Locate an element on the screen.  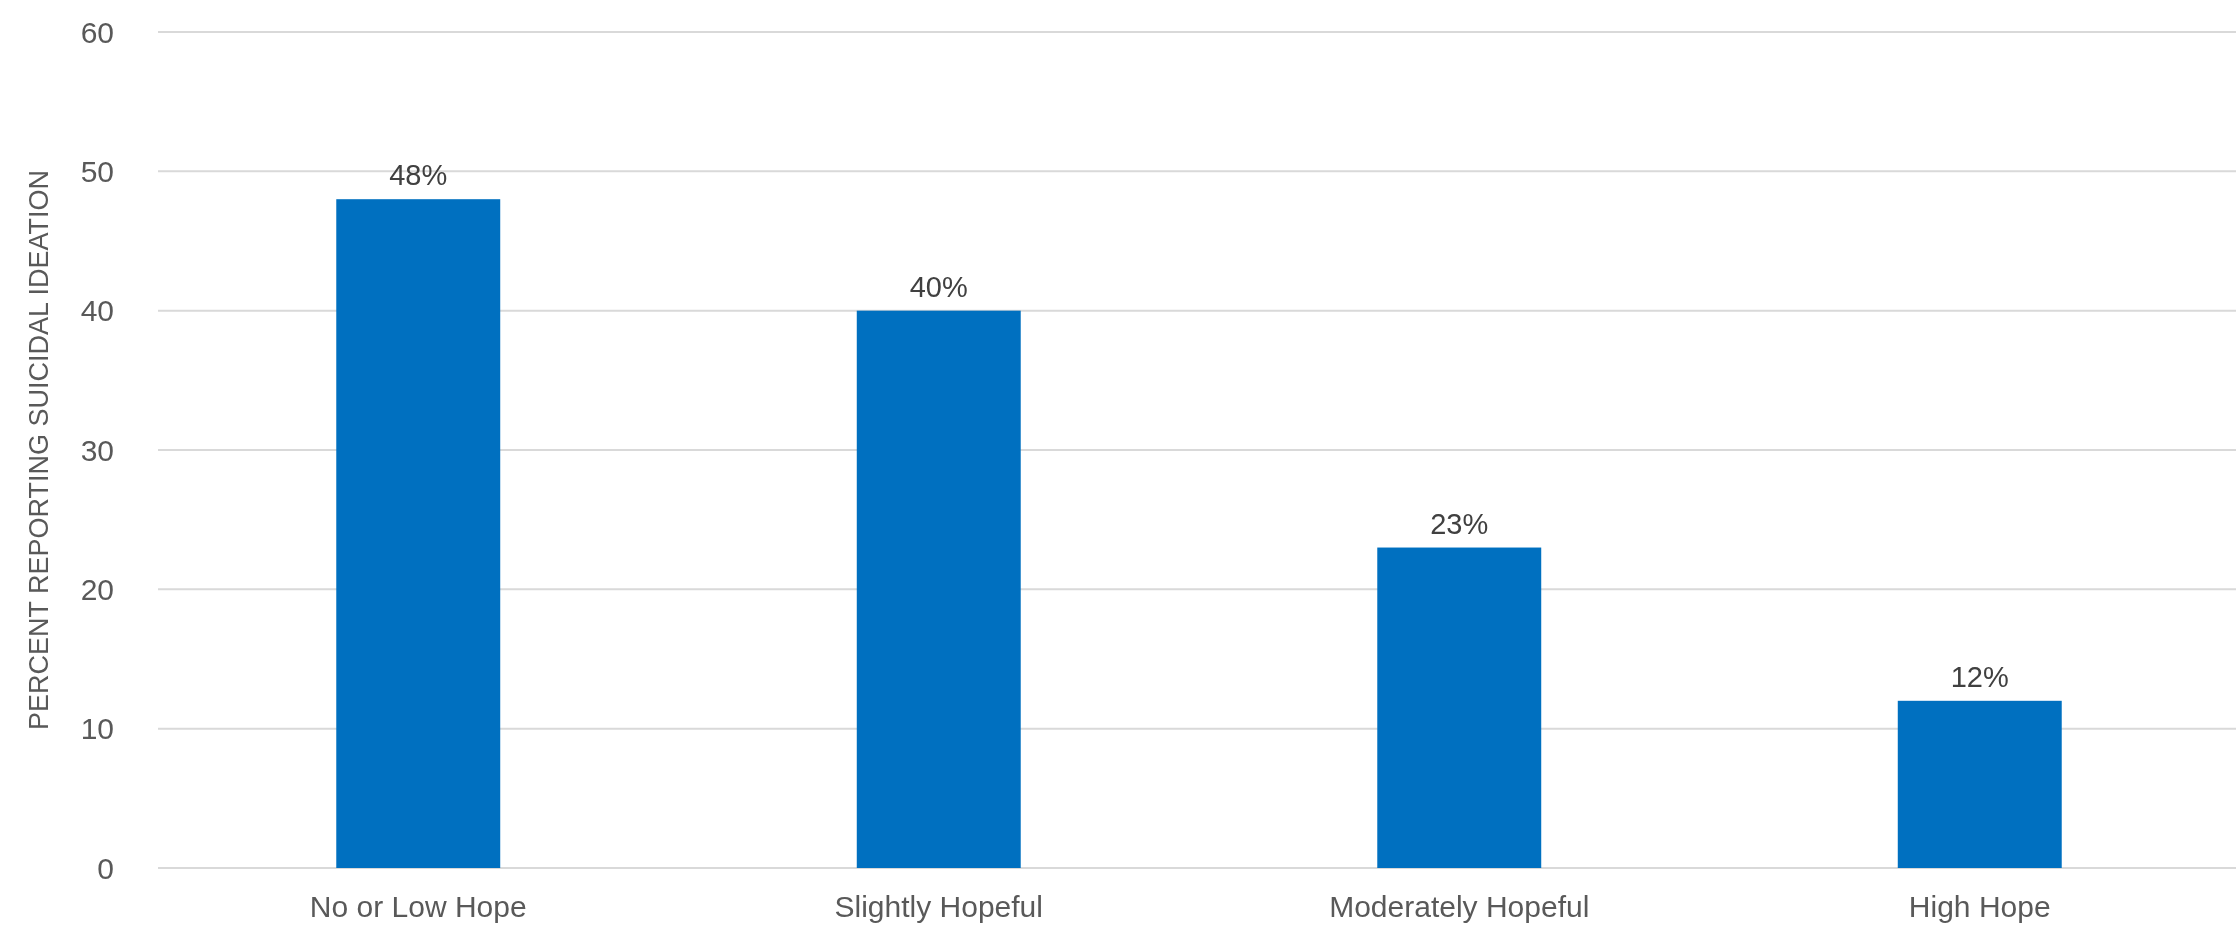
x-tick-label: No or Low Hope is located at coordinates (418, 906).